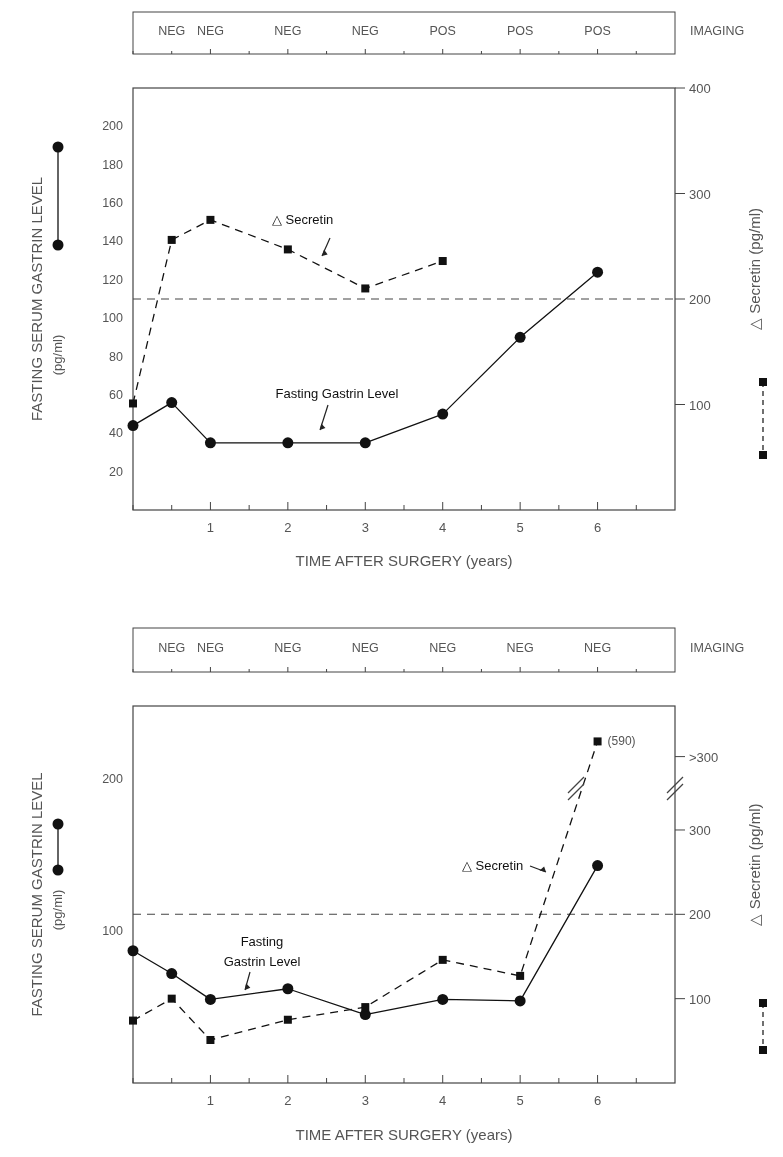 The image size is (783, 1157). Describe the element at coordinates (116, 356) in the screenshot. I see `y-tick-label: 80` at that location.